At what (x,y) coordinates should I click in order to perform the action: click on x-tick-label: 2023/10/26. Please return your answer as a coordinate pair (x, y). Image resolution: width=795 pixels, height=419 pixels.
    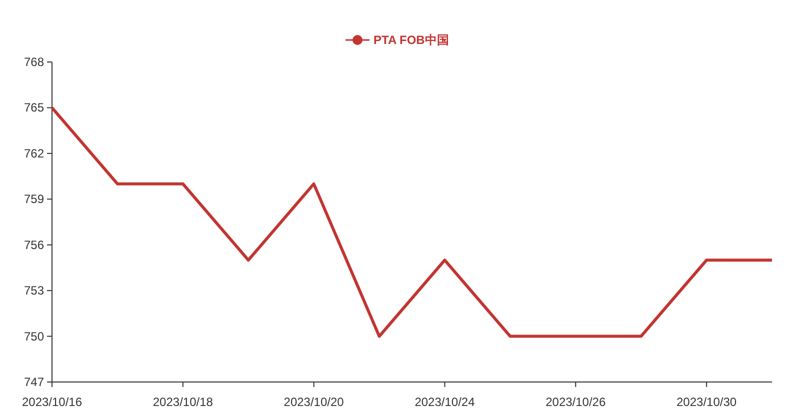
    Looking at the image, I should click on (576, 402).